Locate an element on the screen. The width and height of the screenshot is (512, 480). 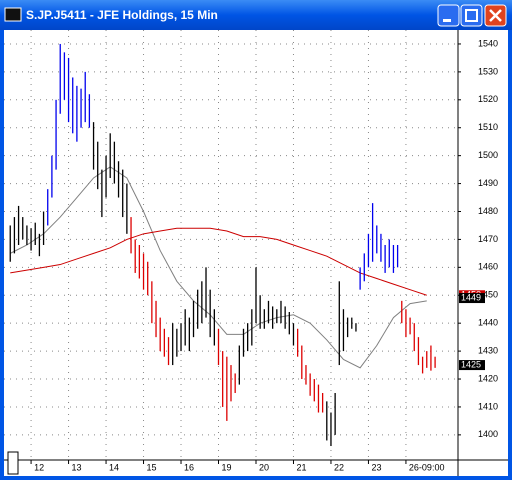
y-tick-label: 1460 is located at coordinates (488, 267).